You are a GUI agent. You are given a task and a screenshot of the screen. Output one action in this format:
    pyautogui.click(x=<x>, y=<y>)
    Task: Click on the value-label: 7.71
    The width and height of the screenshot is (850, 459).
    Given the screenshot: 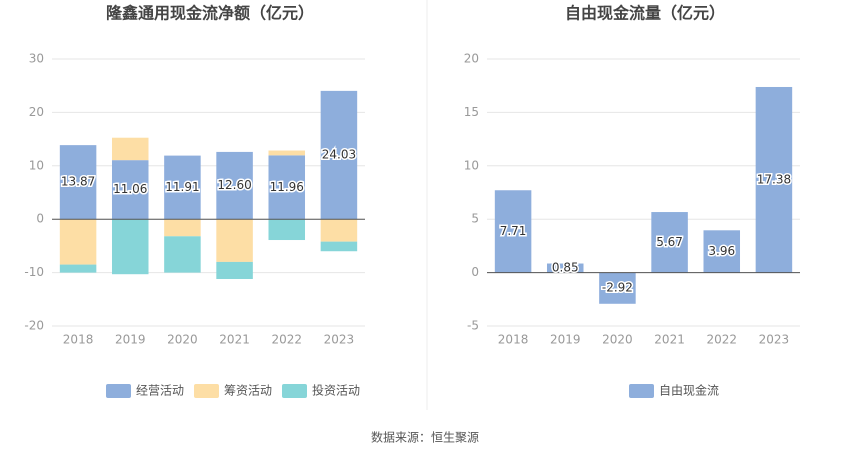 What is the action you would take?
    pyautogui.click(x=513, y=231)
    